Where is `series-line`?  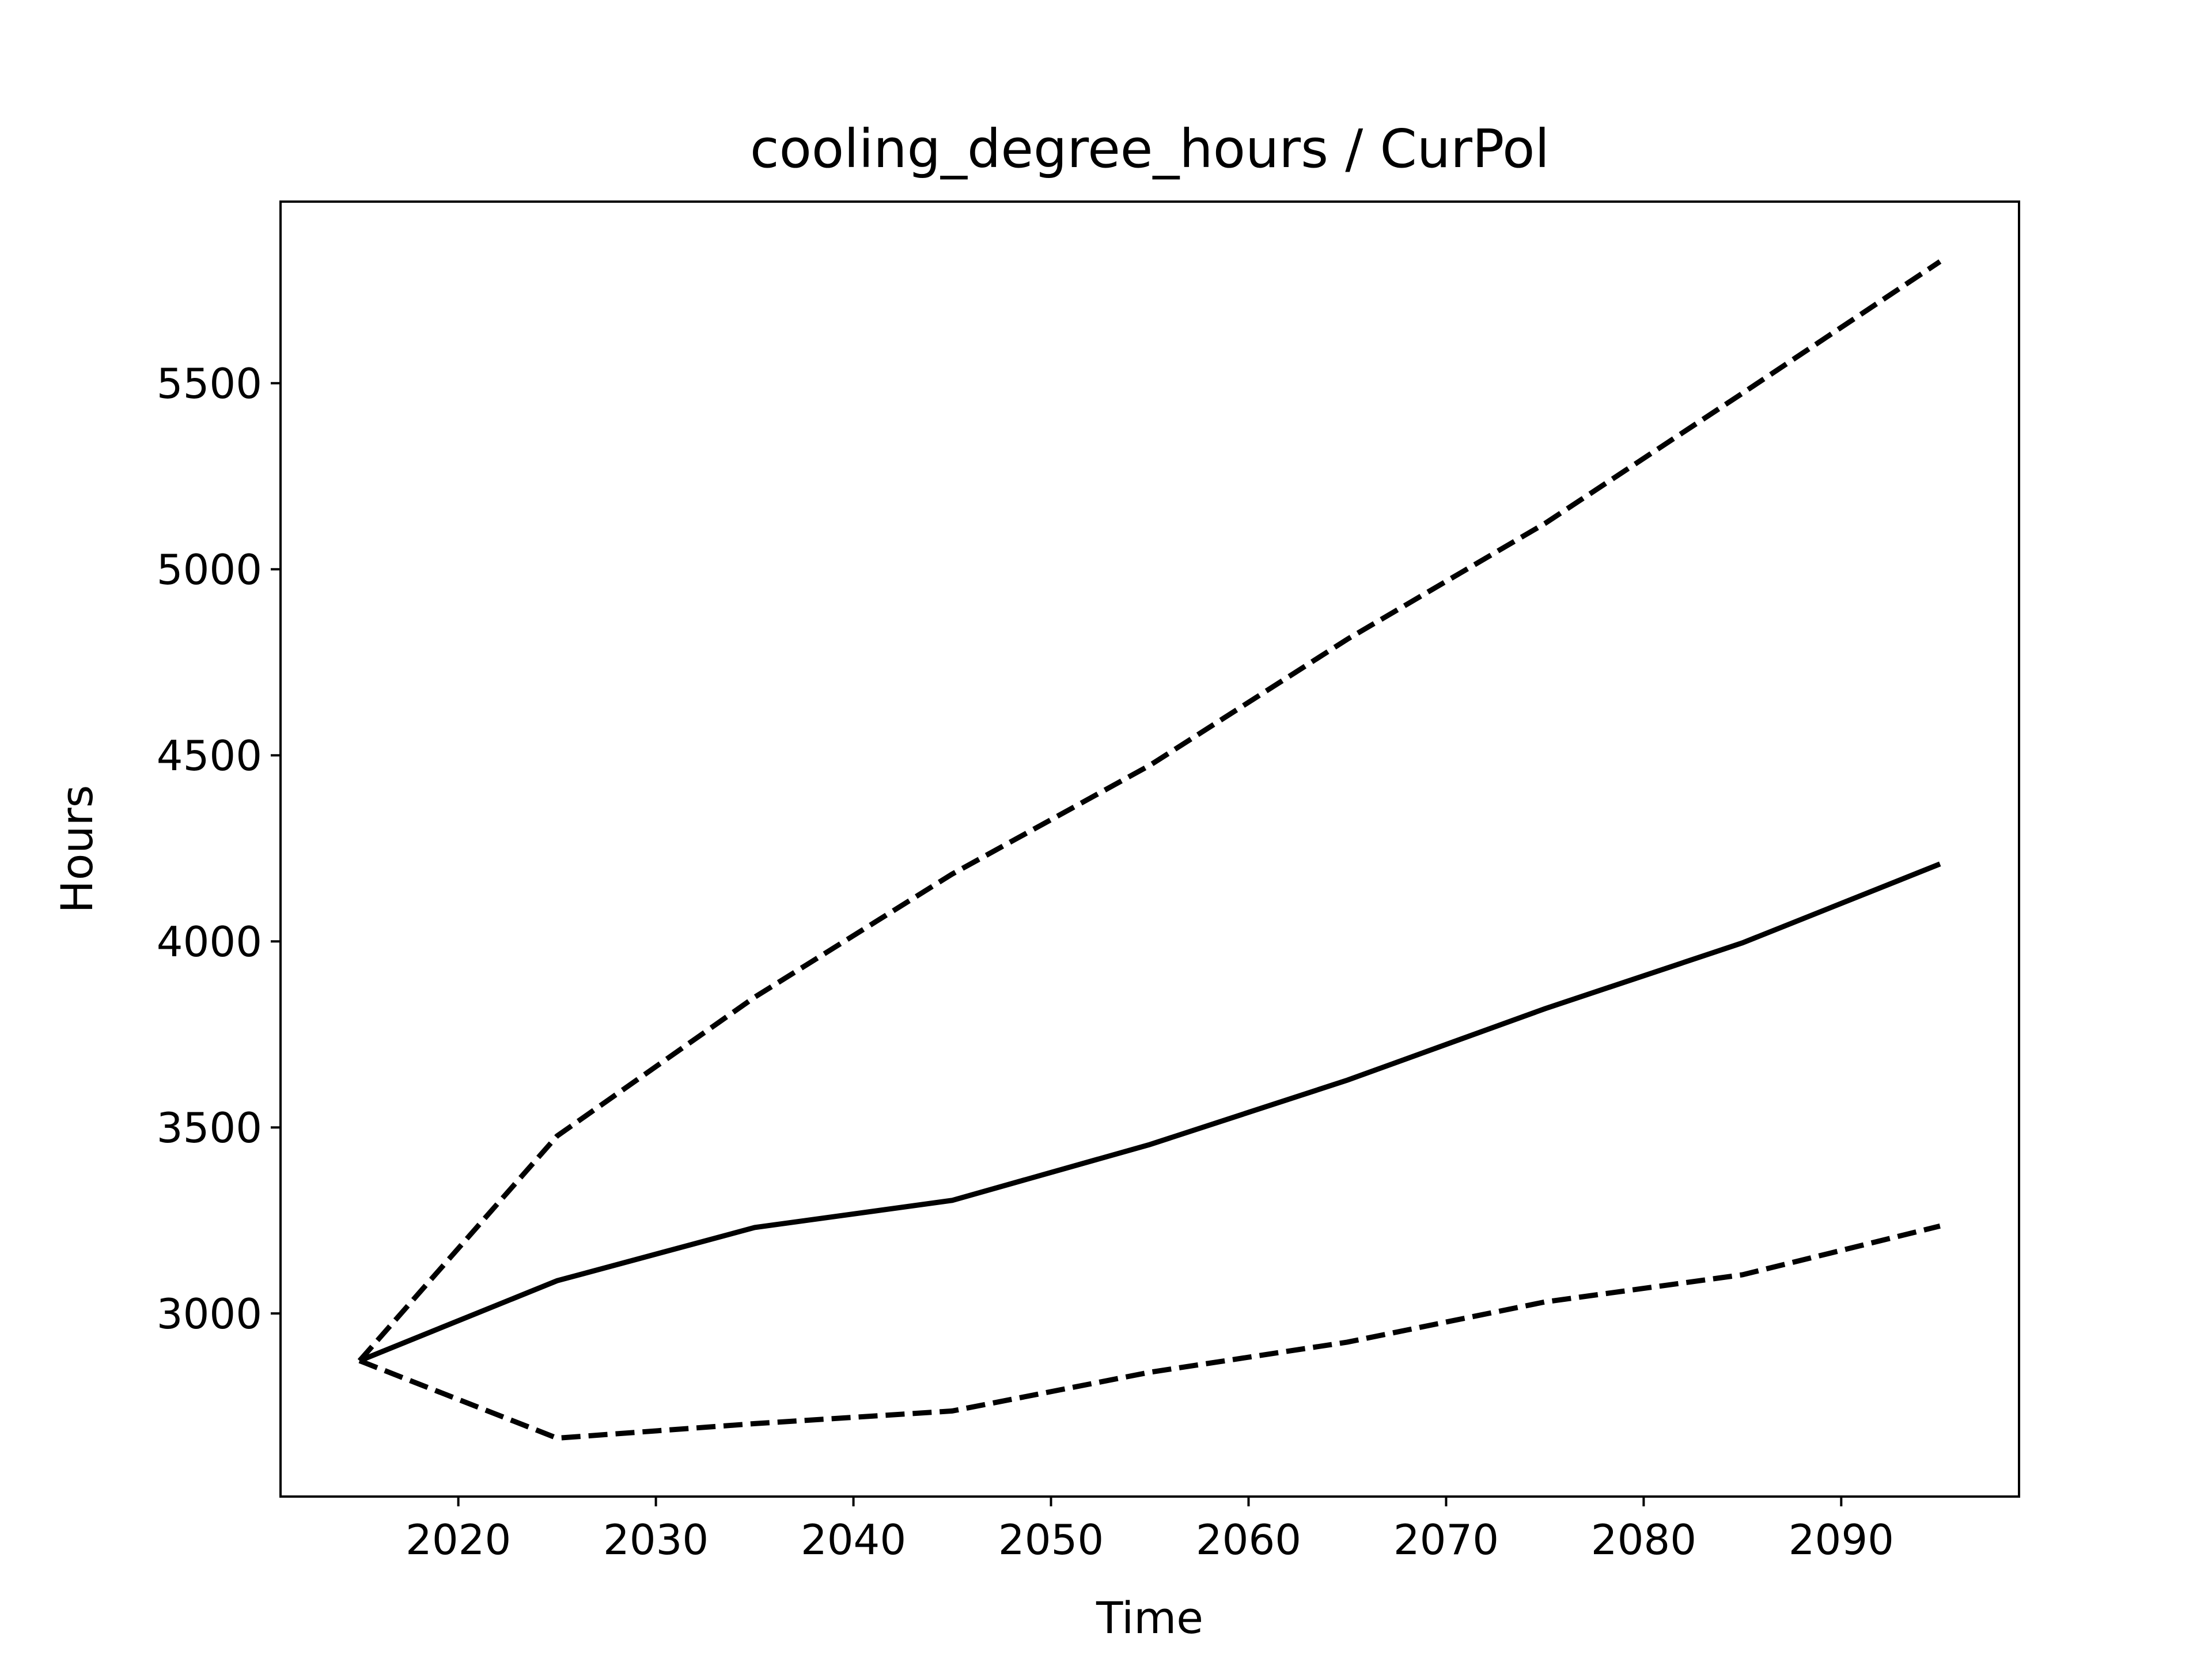 series-line is located at coordinates (1149, 1332).